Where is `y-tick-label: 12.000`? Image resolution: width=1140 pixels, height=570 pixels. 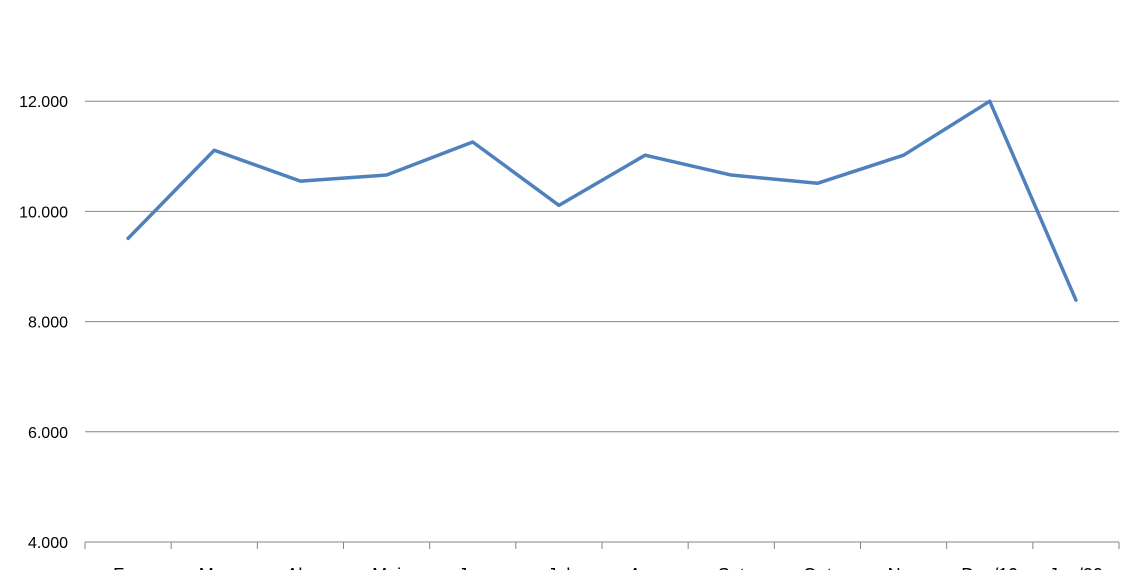 y-tick-label: 12.000 is located at coordinates (43, 102).